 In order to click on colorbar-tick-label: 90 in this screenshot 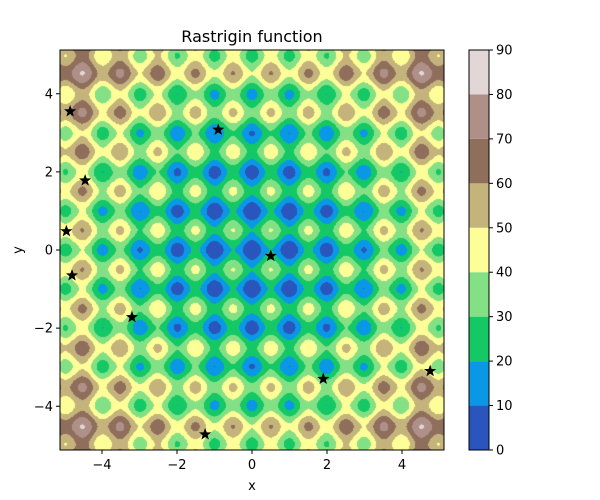, I will do `click(504, 51)`.